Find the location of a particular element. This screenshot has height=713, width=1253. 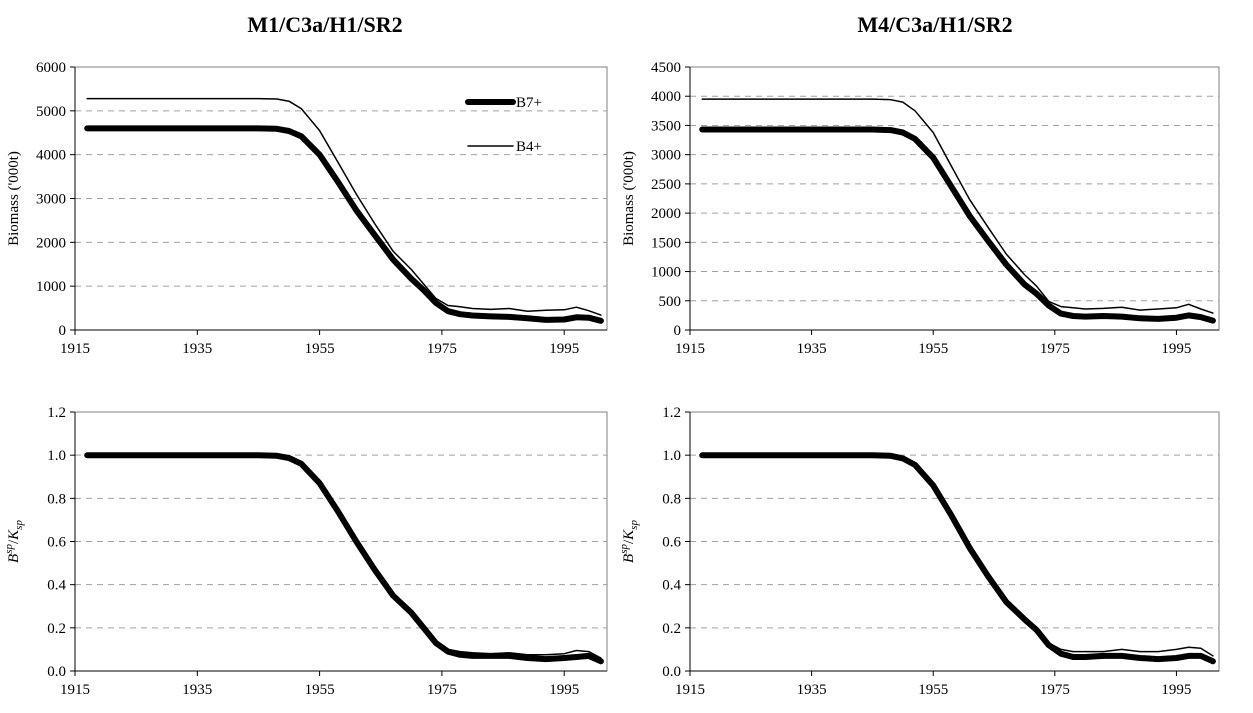

legend-label: B4+ is located at coordinates (529, 147).